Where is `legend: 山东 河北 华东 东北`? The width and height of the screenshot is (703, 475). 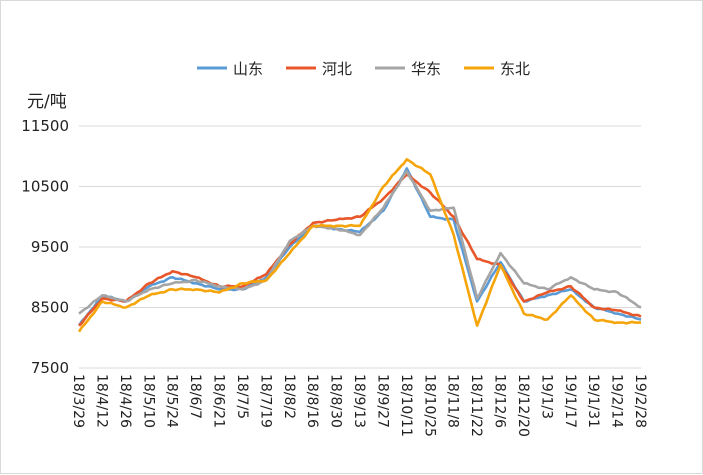
legend: 山东 河北 华东 东北 is located at coordinates (363, 69).